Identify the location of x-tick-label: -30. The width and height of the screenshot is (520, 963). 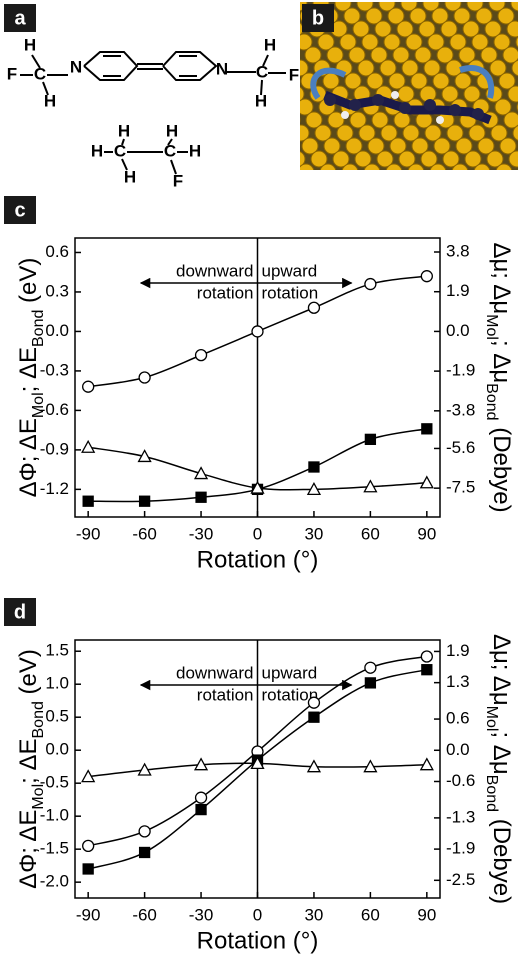
(201, 533).